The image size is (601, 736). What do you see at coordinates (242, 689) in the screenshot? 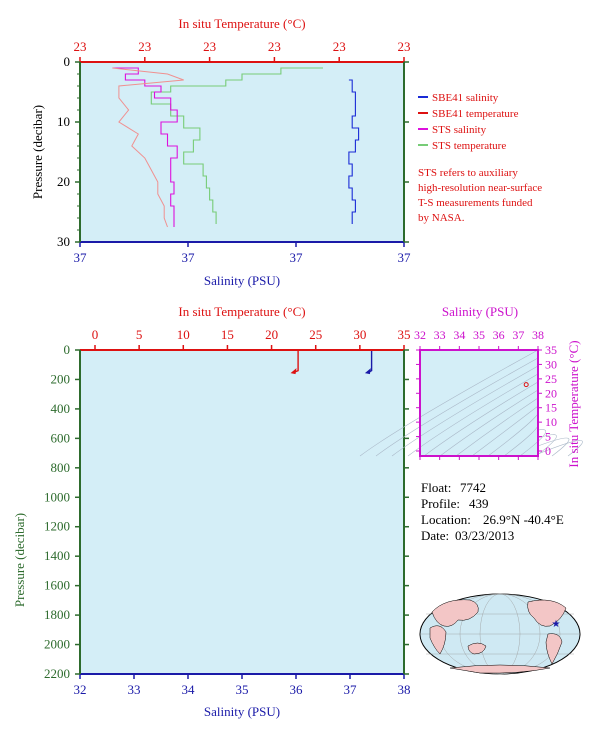
I see `bottom-sal-tick-label: 35` at bounding box center [242, 689].